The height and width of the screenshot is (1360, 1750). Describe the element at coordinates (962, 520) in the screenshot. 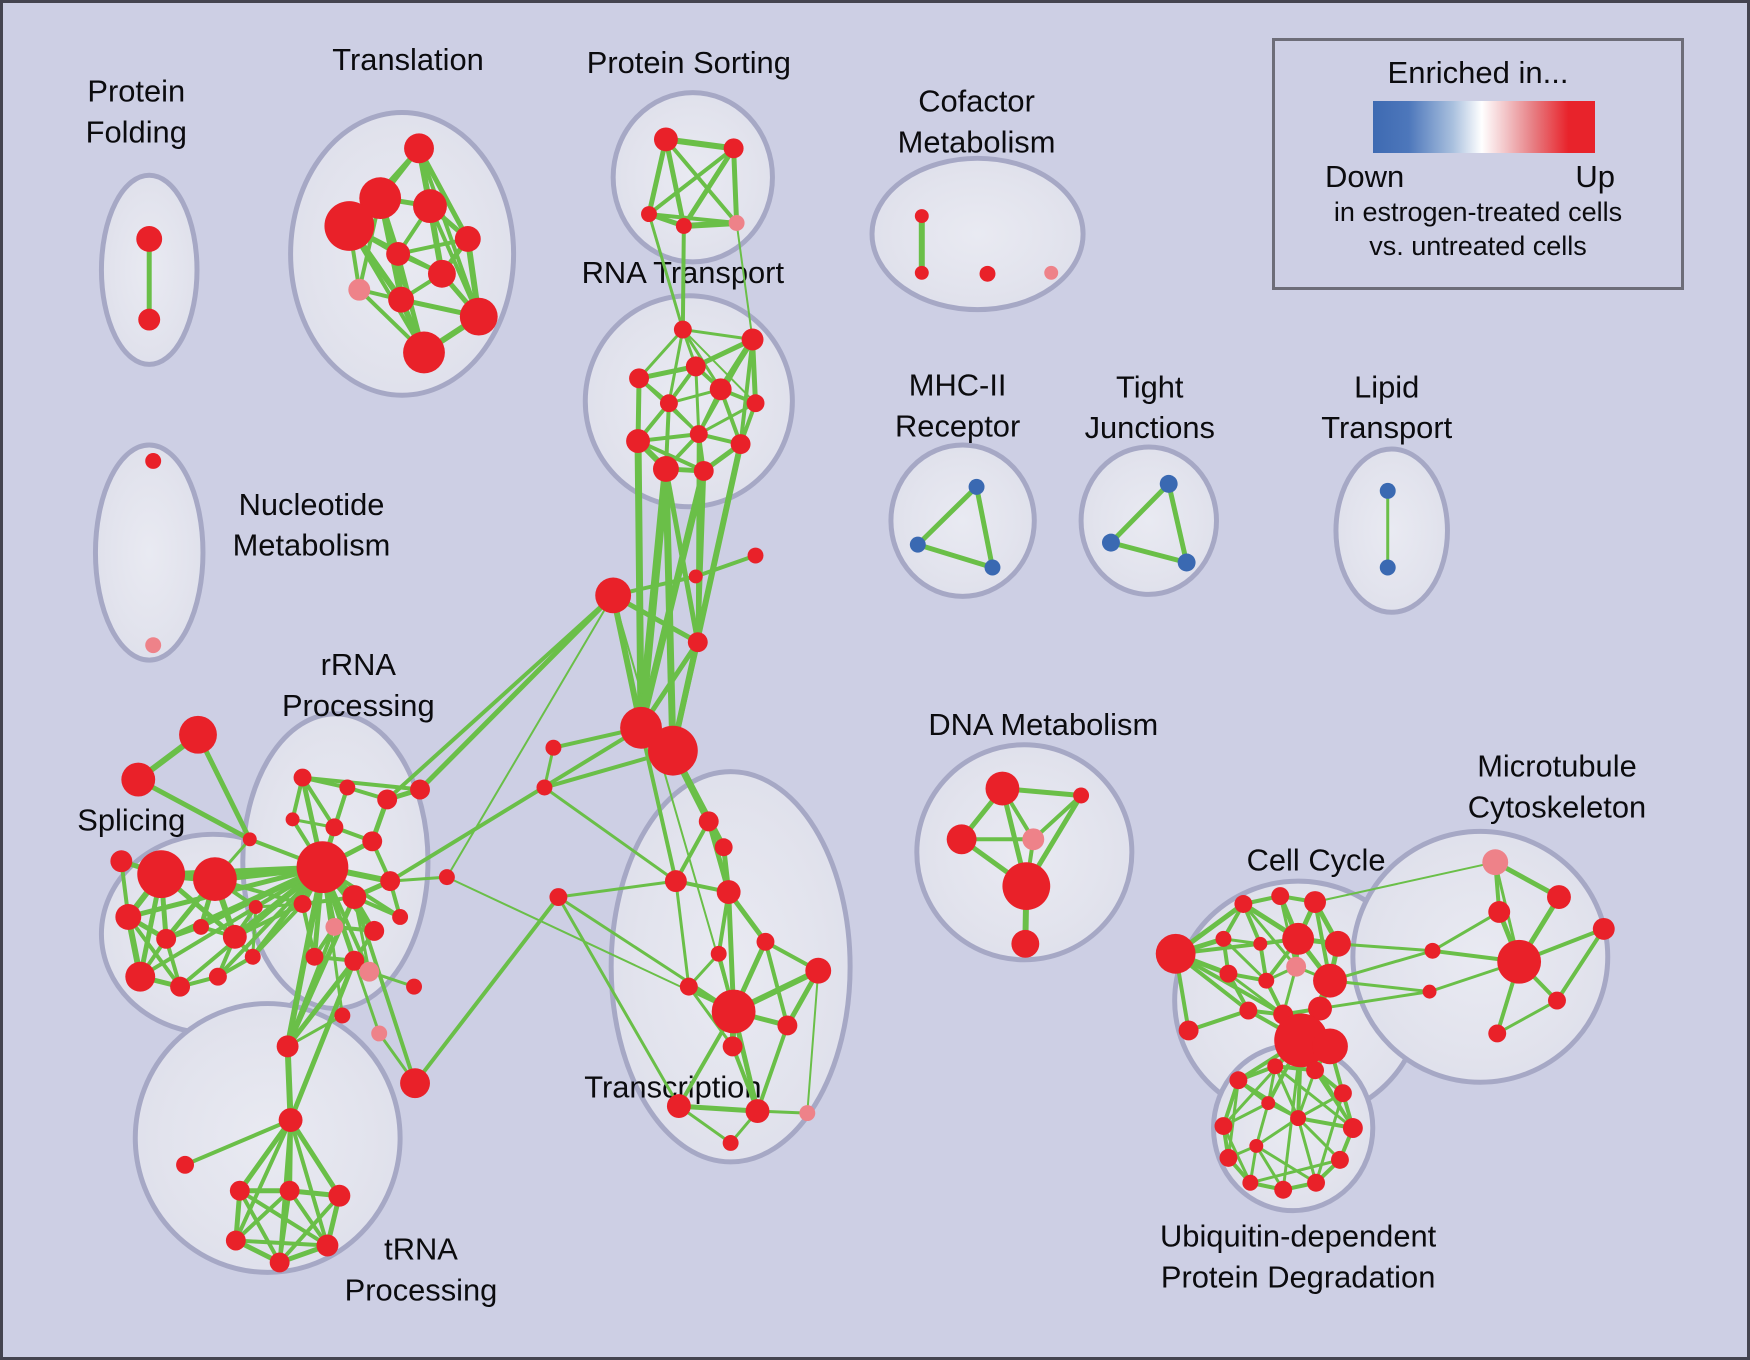

I see `mhc-ii-receptor-ellipse` at that location.